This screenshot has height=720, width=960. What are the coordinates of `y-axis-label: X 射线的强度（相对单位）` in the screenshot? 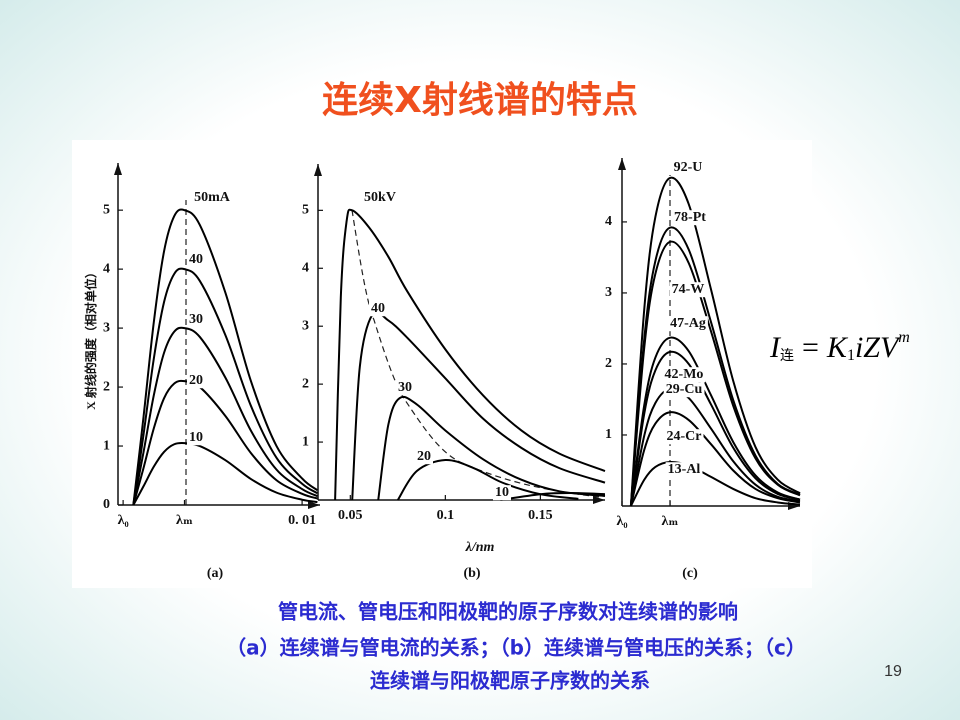 It's located at (90, 338).